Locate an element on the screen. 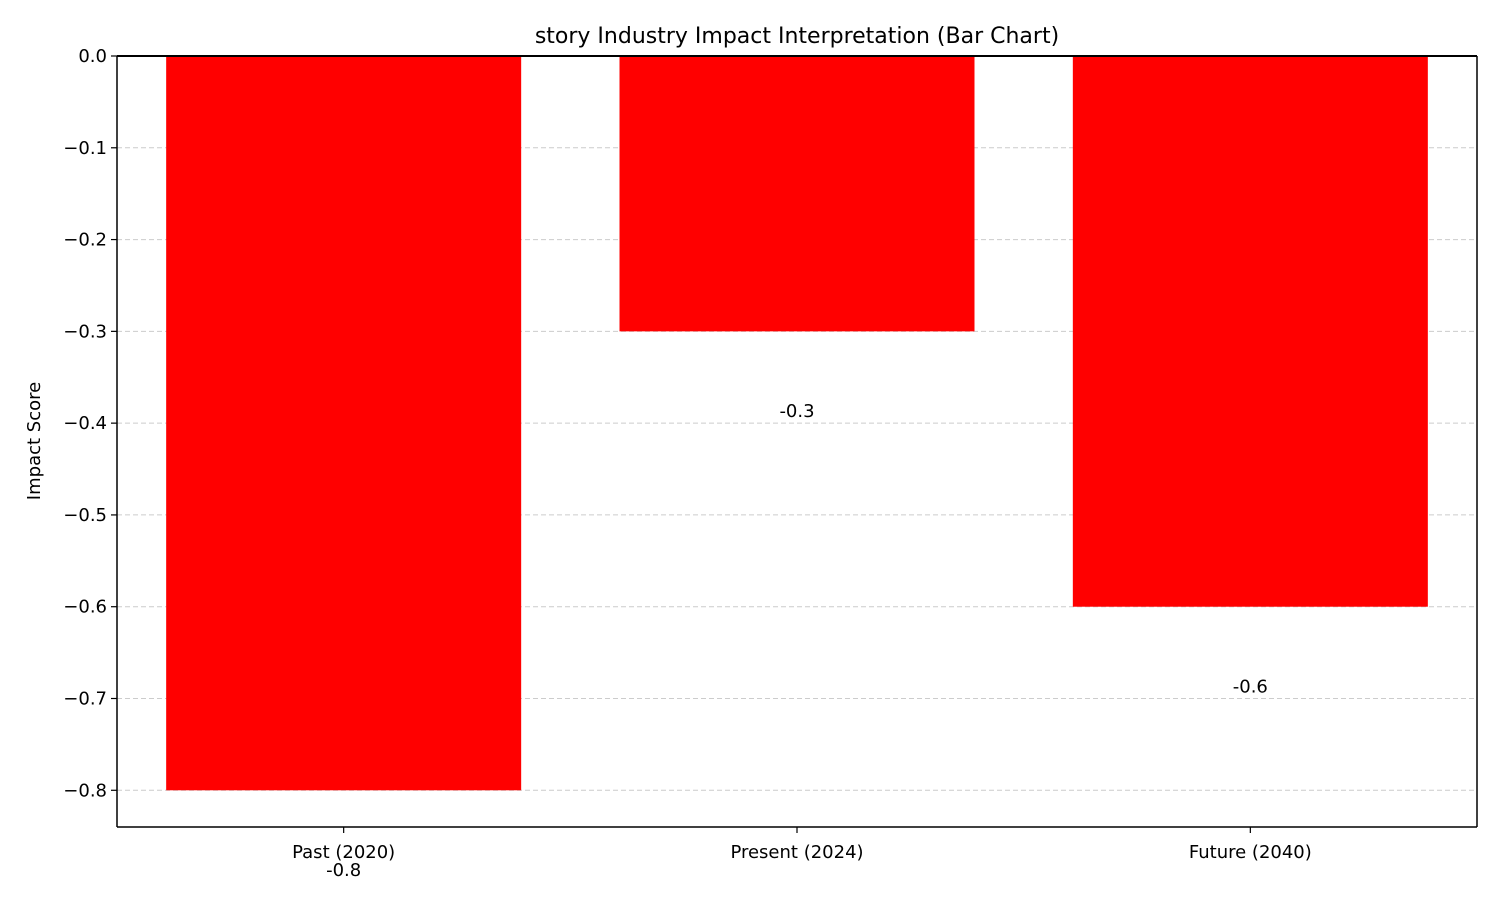 The height and width of the screenshot is (900, 1500). x-tick-label: Future (2040) is located at coordinates (1250, 852).